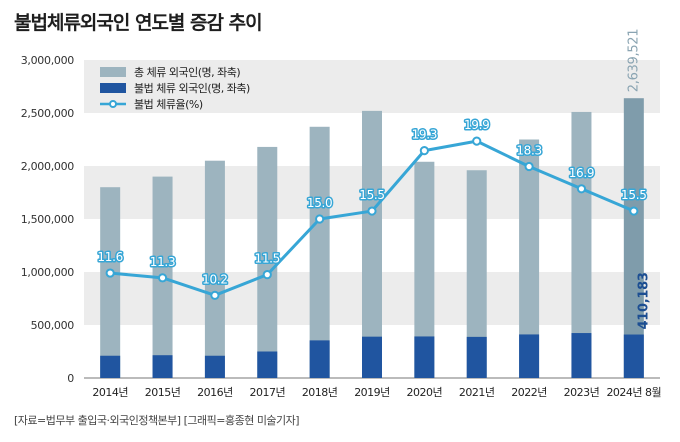 The image size is (680, 442). What do you see at coordinates (163, 392) in the screenshot?
I see `x-tick-label: 2015년` at bounding box center [163, 392].